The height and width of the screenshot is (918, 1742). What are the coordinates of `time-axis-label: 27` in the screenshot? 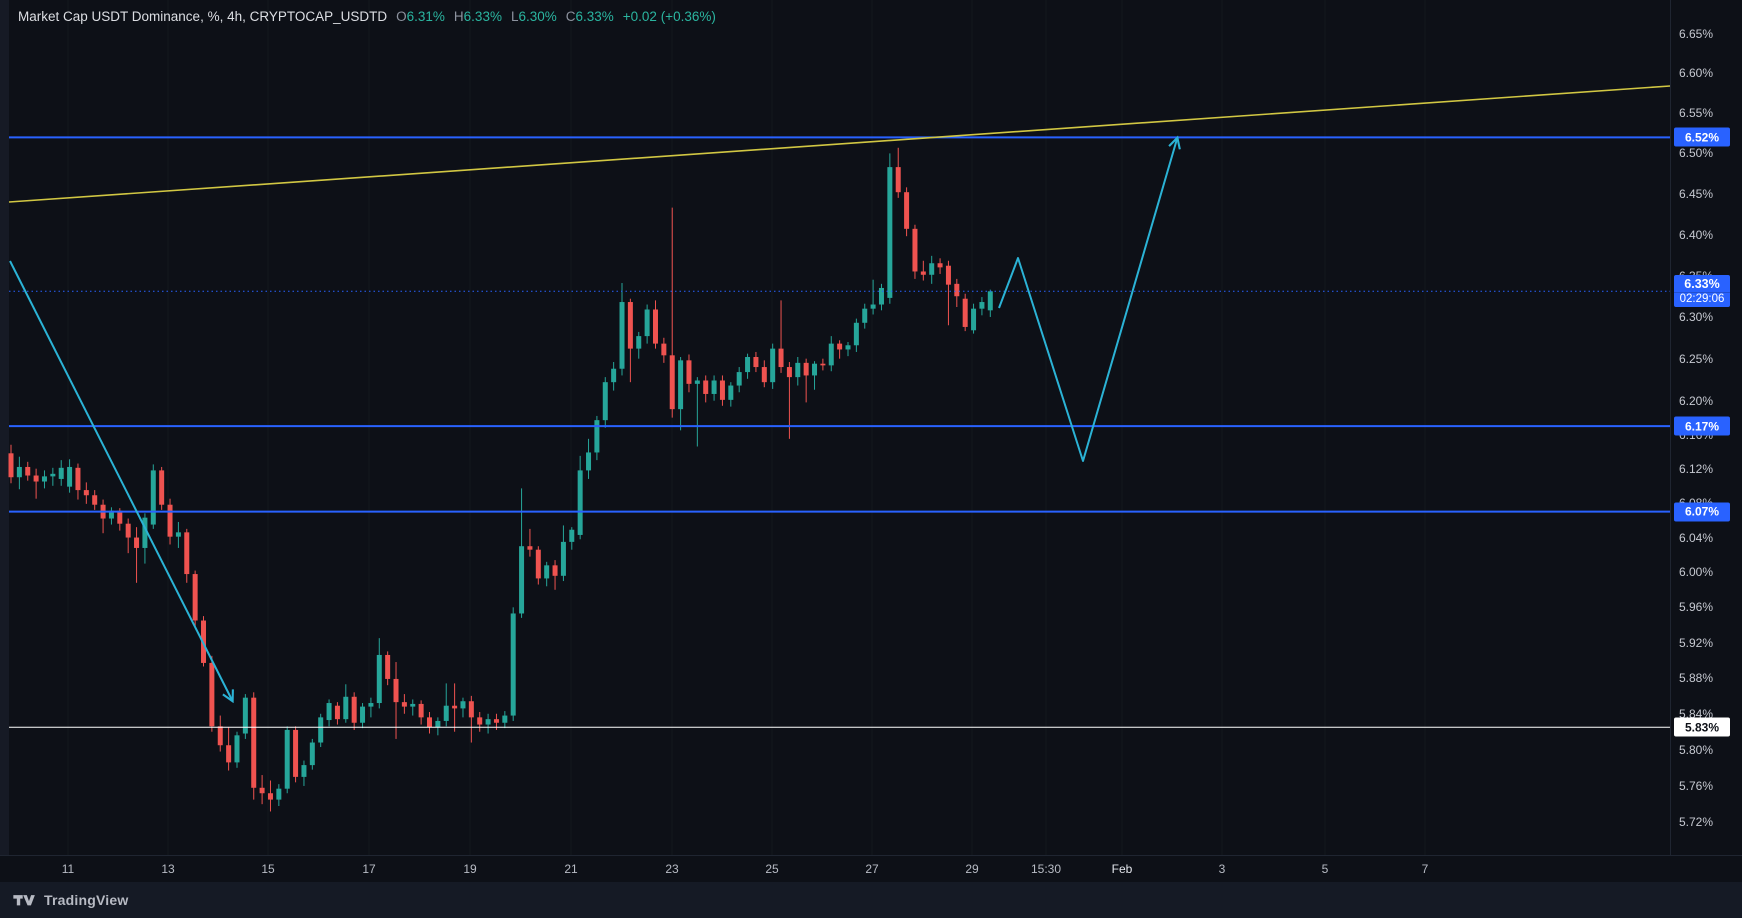 It's located at (872, 869).